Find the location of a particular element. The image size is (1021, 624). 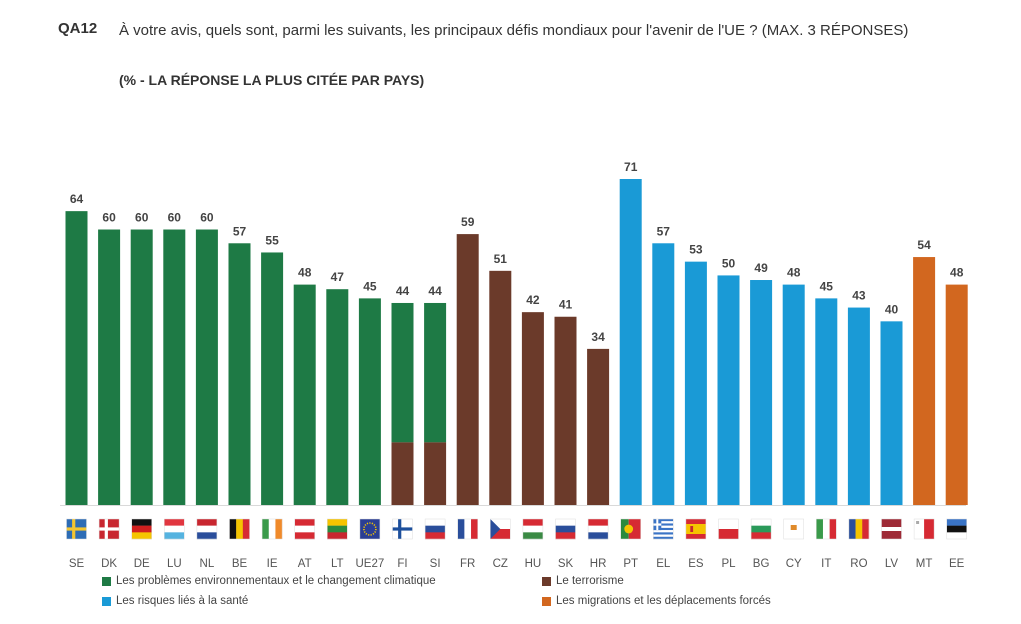

flag-ue27-icon is located at coordinates (370, 529).